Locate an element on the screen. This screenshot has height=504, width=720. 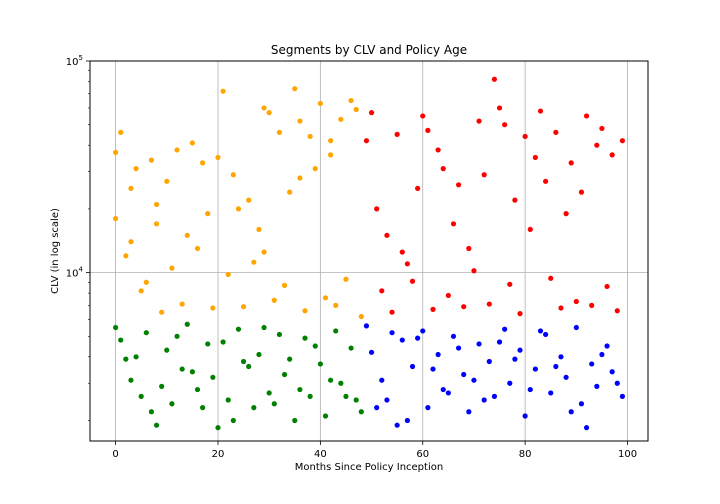
x-tick-label: 60 is located at coordinates (422, 454).